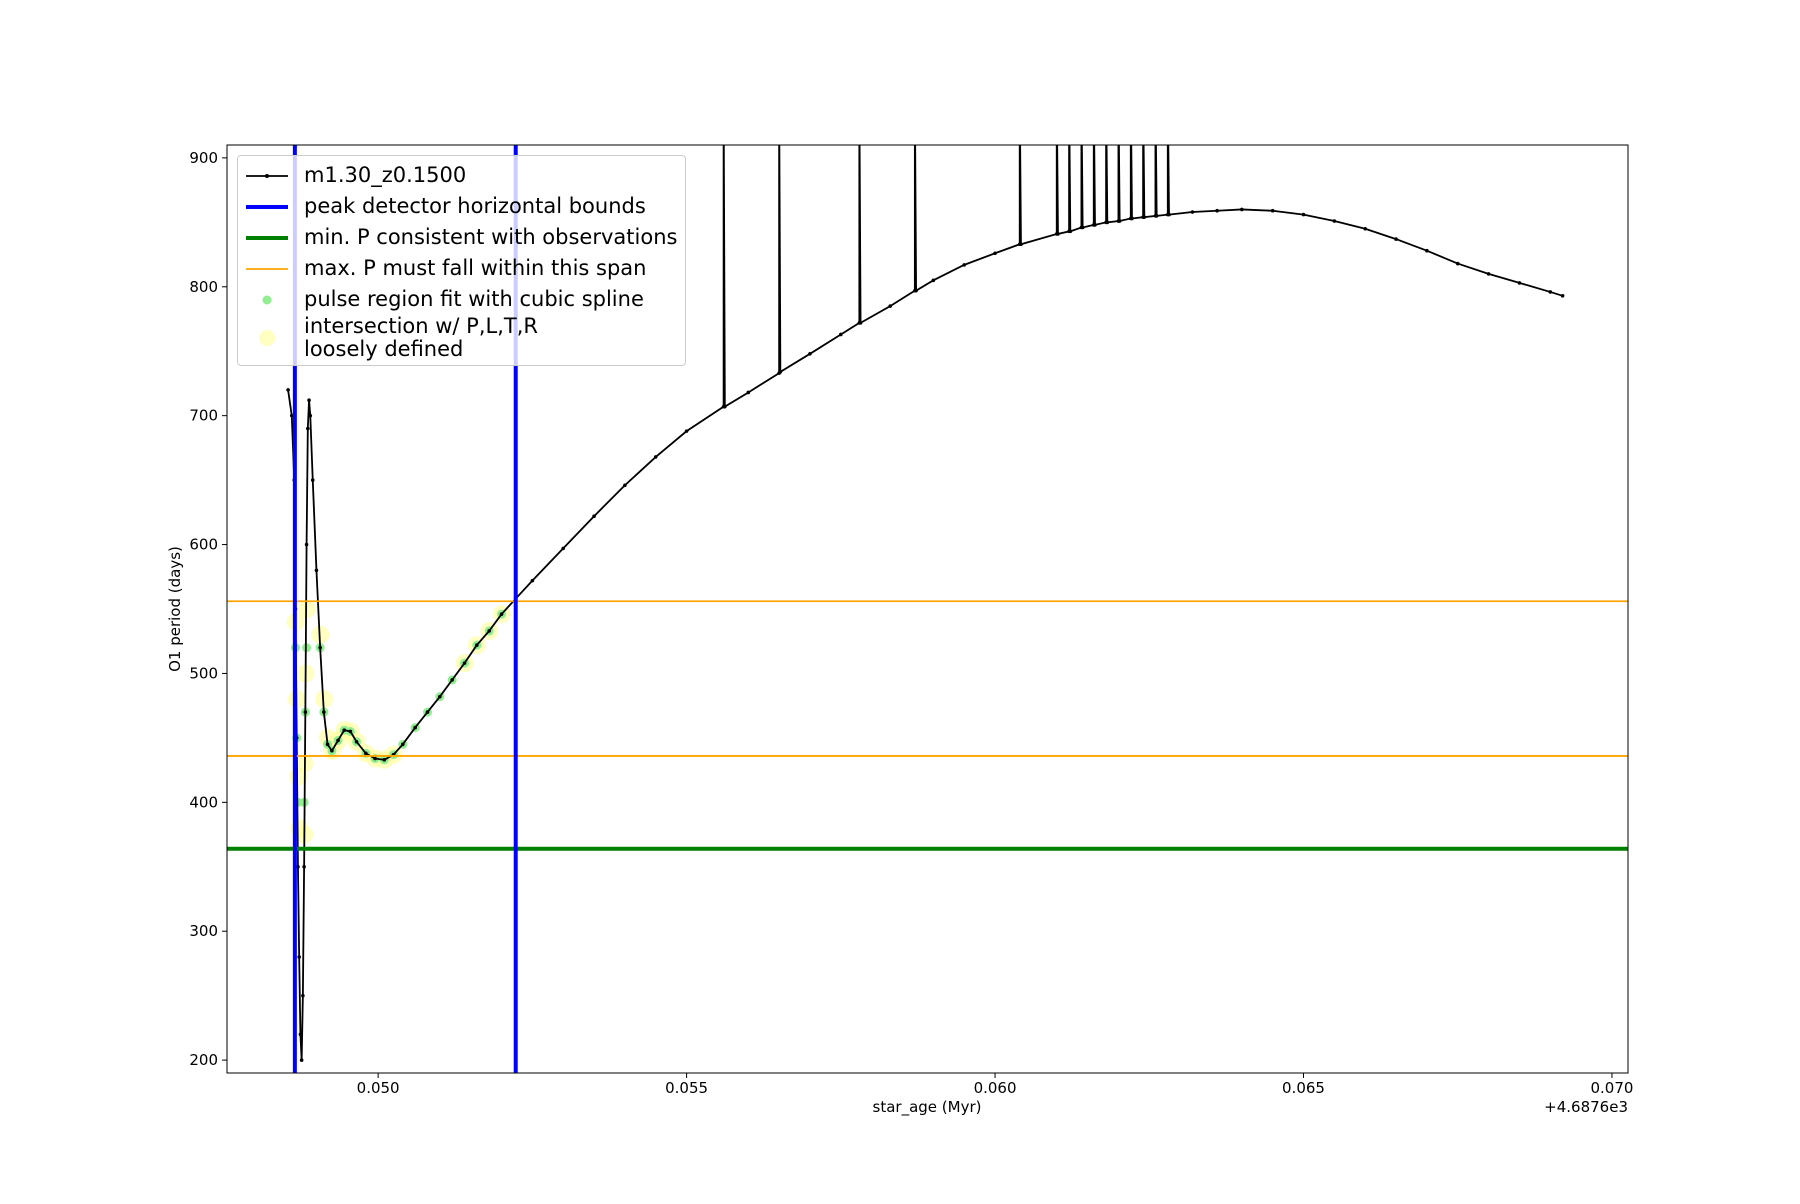  I want to click on x-tick-label: 0.060, so click(995, 1088).